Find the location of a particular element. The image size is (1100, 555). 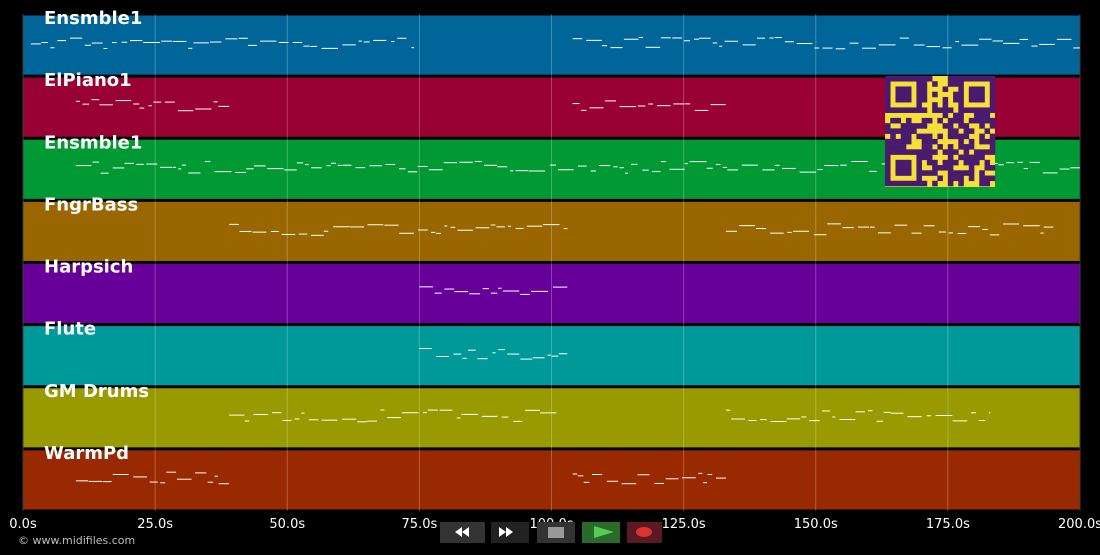

track-name: Flute is located at coordinates (70, 329).